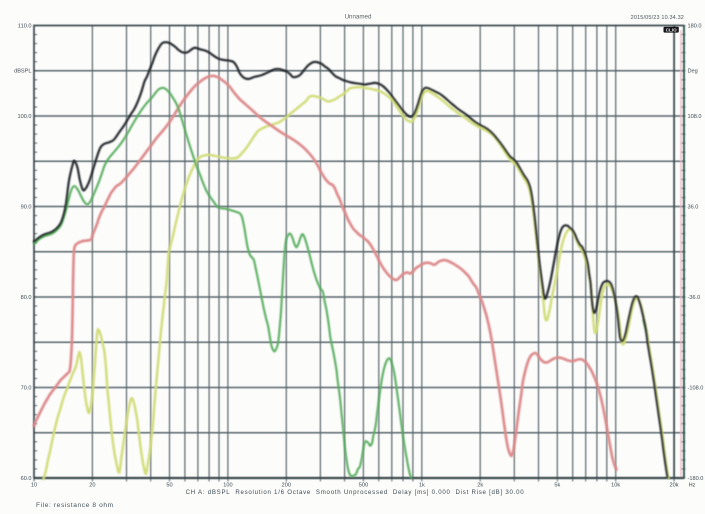 The width and height of the screenshot is (705, 514). Describe the element at coordinates (422, 486) in the screenshot. I see `svg-text: 1k` at that location.